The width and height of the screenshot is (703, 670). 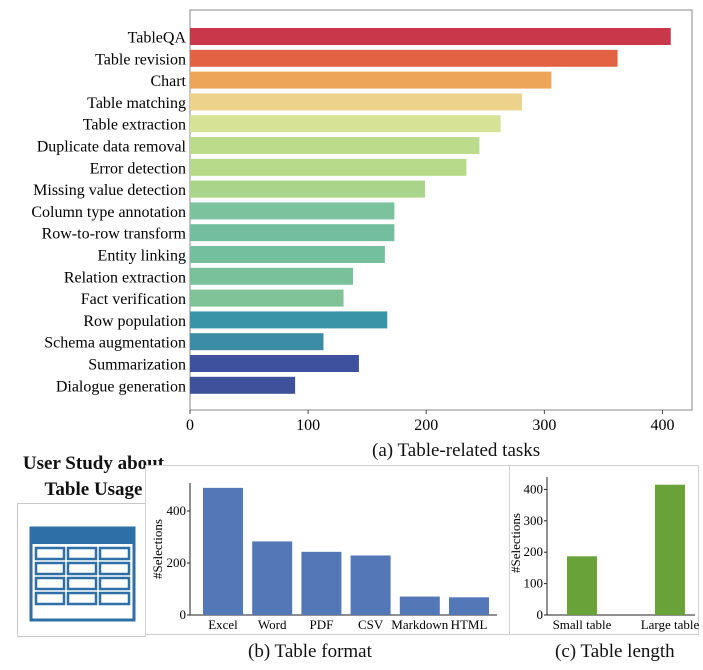 I want to click on task-bar-duplicate-data-removal, so click(x=335, y=145).